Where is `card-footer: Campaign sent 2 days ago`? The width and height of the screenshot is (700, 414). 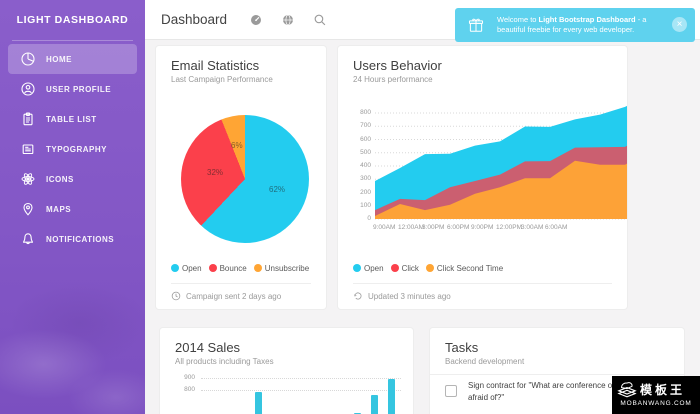
card-footer: Campaign sent 2 days ago is located at coordinates (226, 296).